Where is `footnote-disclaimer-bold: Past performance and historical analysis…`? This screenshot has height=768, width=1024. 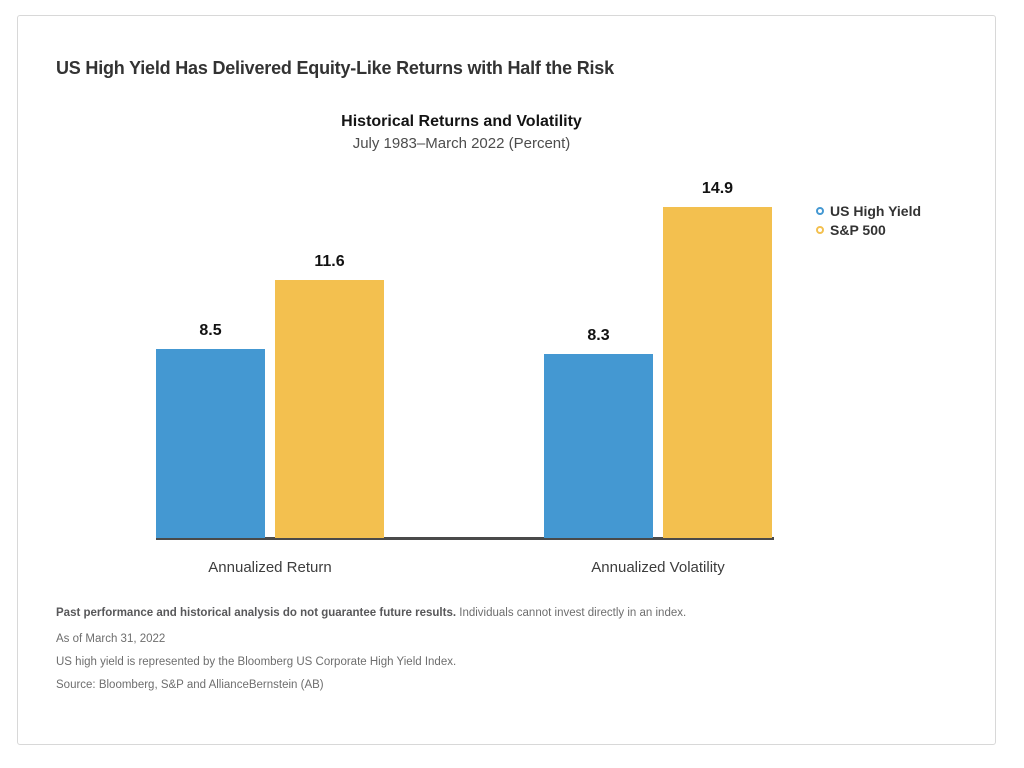 footnote-disclaimer-bold: Past performance and historical analysis… is located at coordinates (256, 613).